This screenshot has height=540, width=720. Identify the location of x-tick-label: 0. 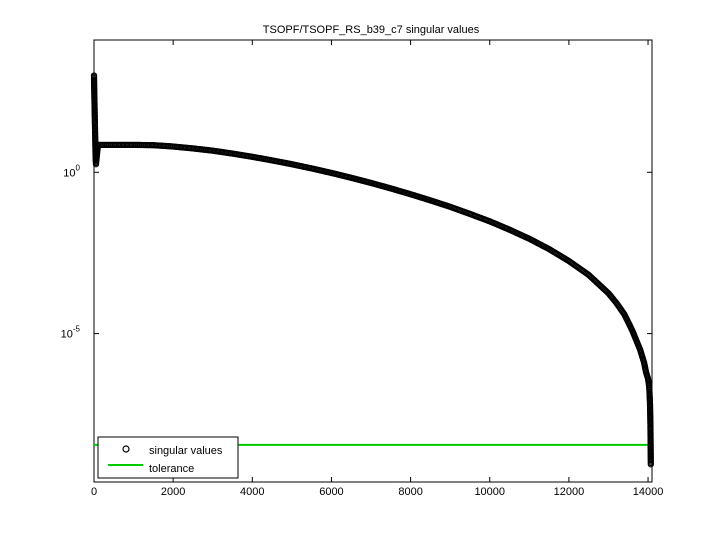
(94, 492).